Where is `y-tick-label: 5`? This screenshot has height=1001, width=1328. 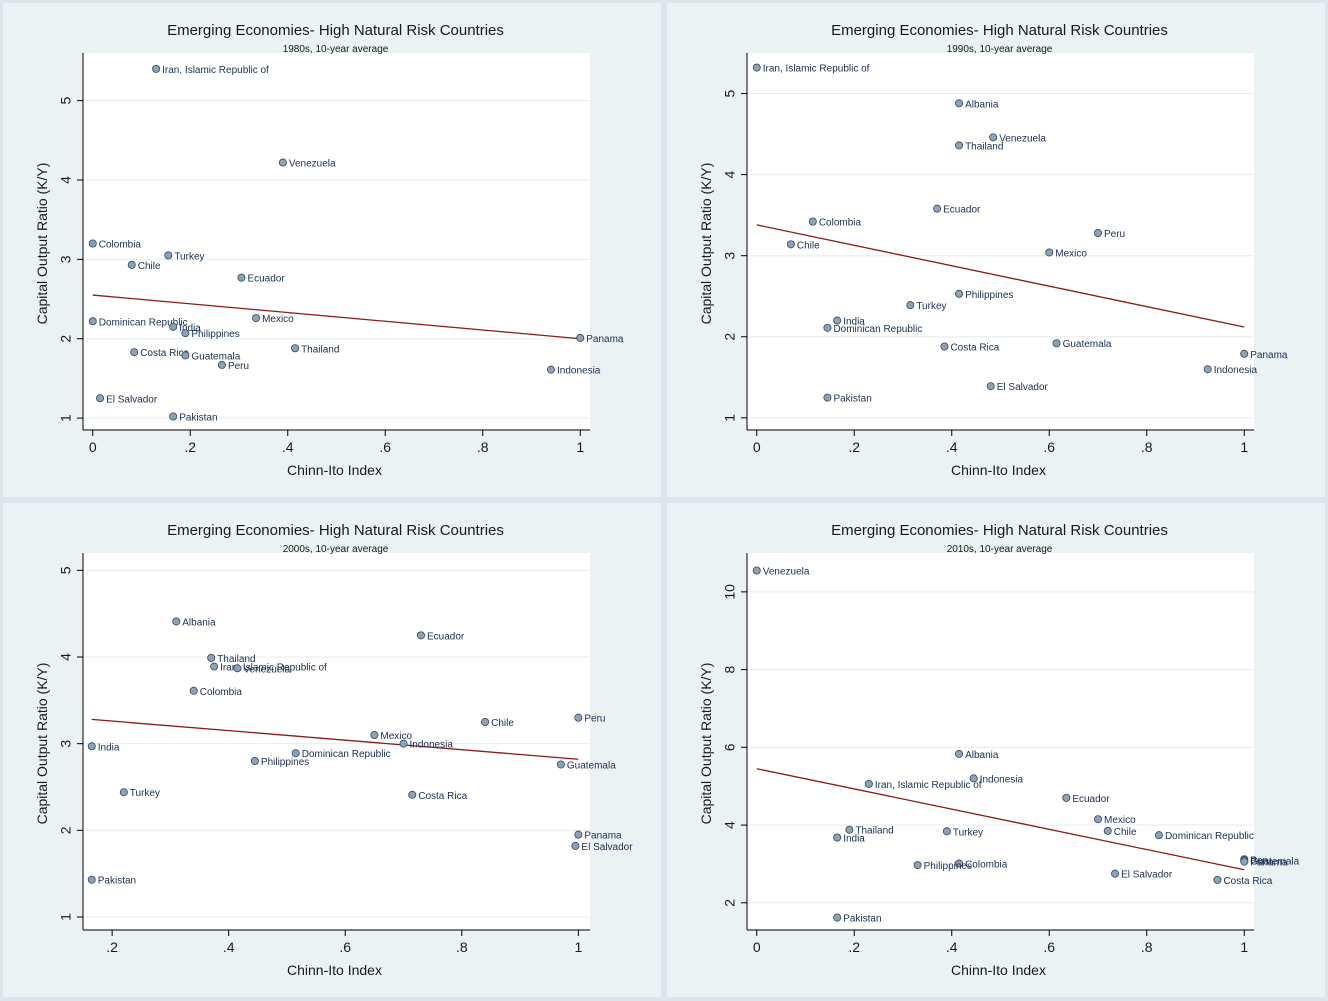 y-tick-label: 5 is located at coordinates (66, 101).